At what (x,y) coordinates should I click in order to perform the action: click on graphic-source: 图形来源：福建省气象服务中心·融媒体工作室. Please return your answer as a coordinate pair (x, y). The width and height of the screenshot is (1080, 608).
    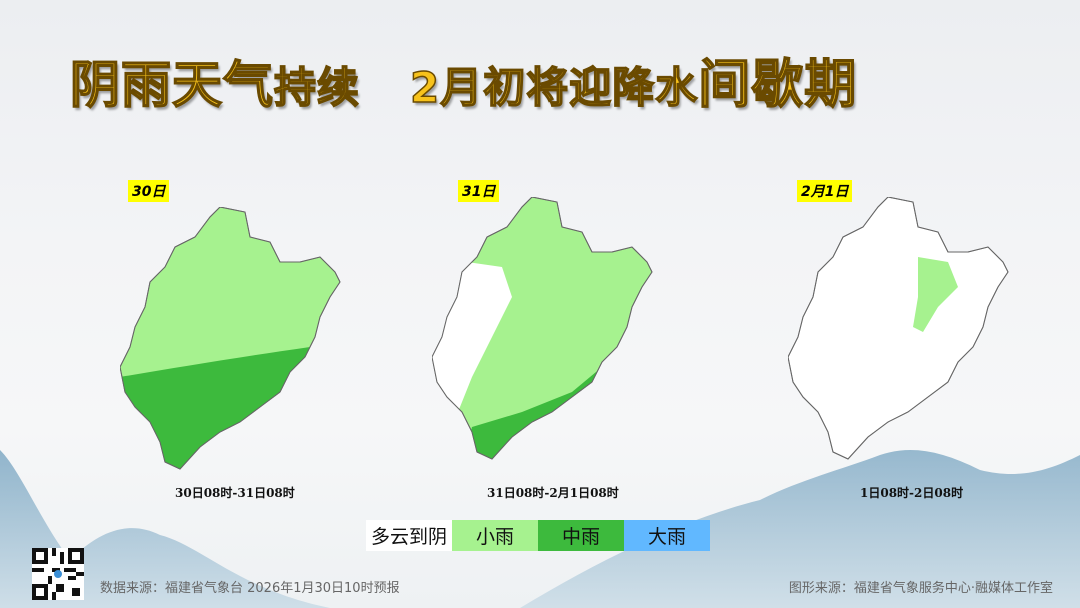
    Looking at the image, I should click on (920, 588).